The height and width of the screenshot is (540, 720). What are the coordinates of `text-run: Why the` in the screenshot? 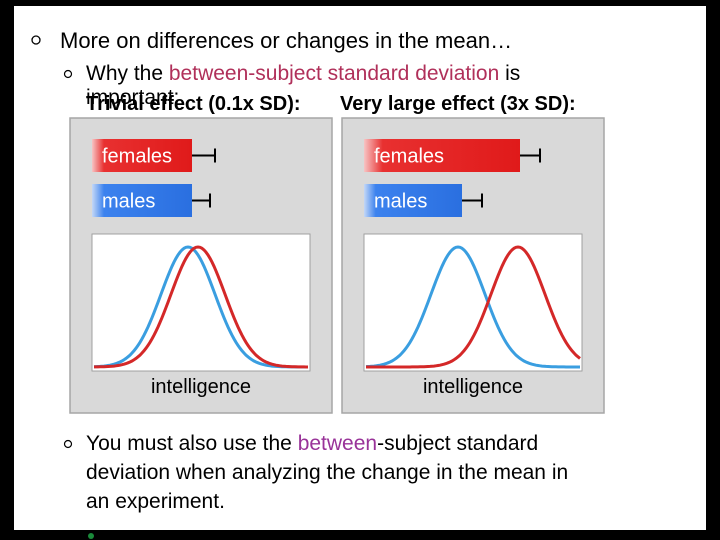 It's located at (127, 73).